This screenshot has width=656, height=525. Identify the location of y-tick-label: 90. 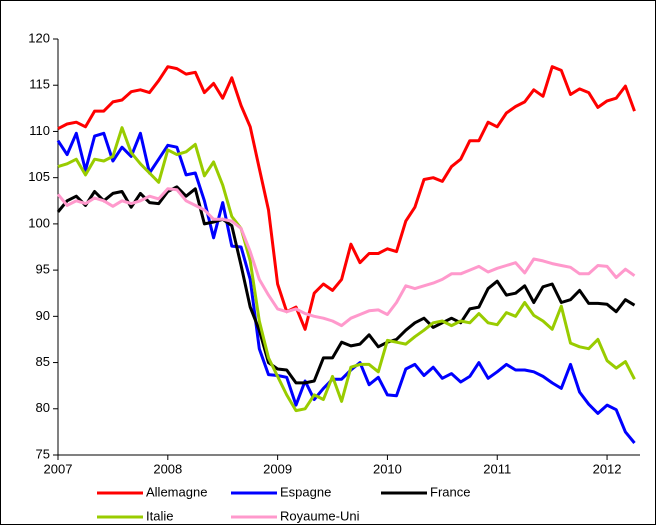
(43, 315).